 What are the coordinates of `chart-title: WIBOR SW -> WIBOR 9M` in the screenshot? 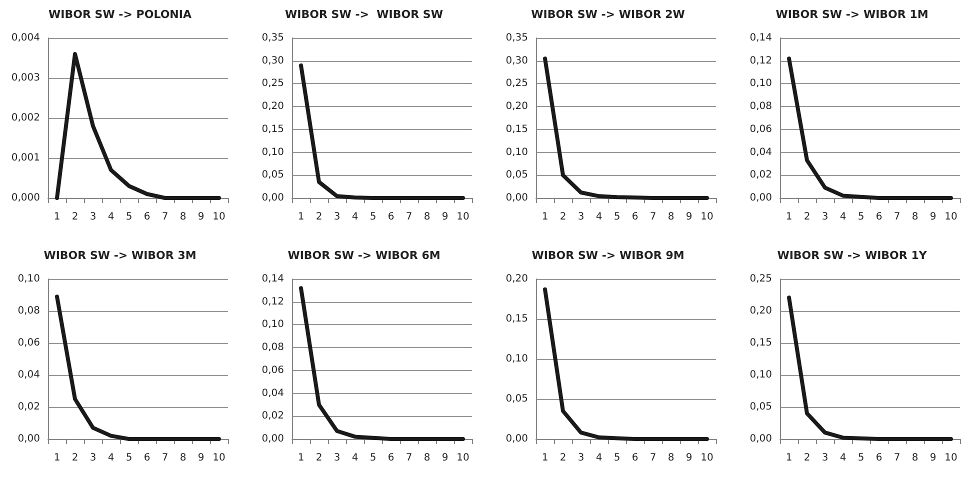 It's located at (608, 255).